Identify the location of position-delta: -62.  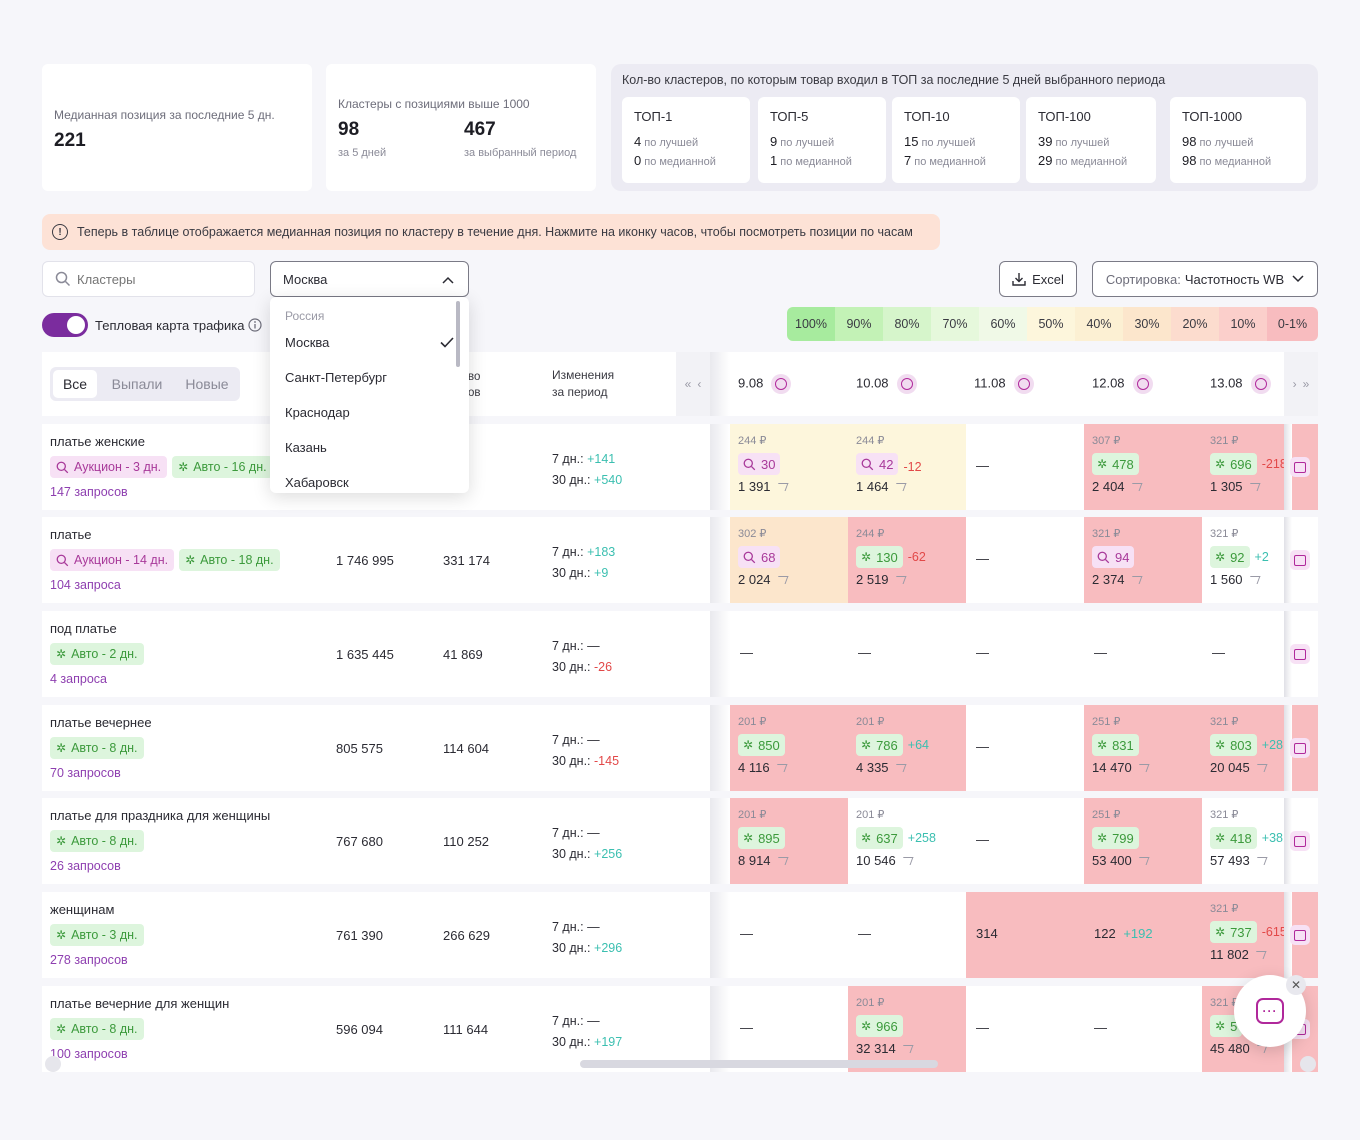
(916, 557).